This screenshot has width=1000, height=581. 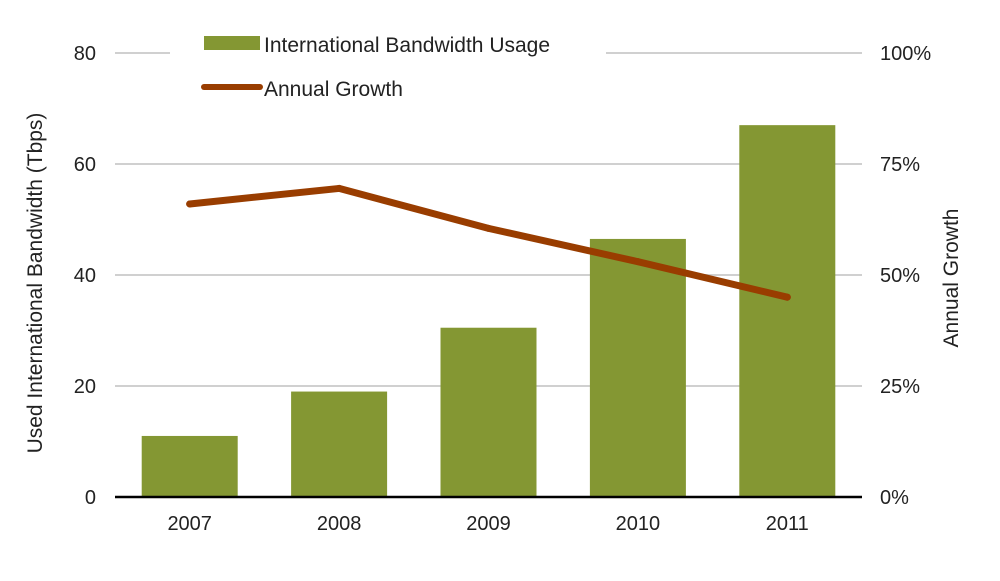 I want to click on x-tick-label: 2010, so click(x=638, y=524).